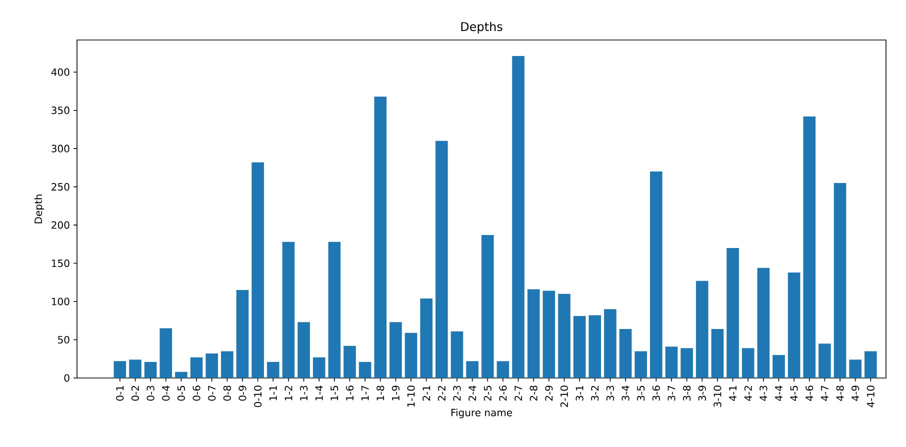 This screenshot has height=447, width=906. I want to click on x-tick-label: 2-3, so click(457, 393).